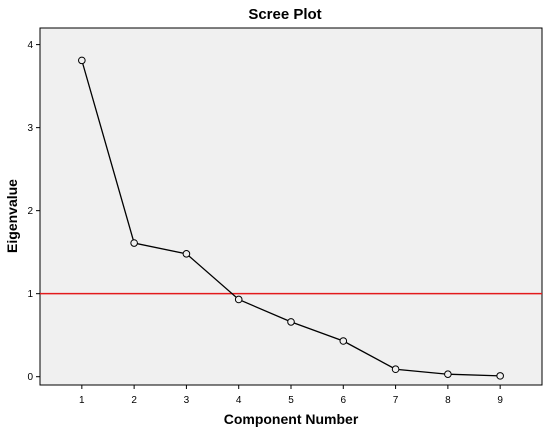 Image resolution: width=550 pixels, height=433 pixels. I want to click on y-tick-label-0: 0, so click(30, 377).